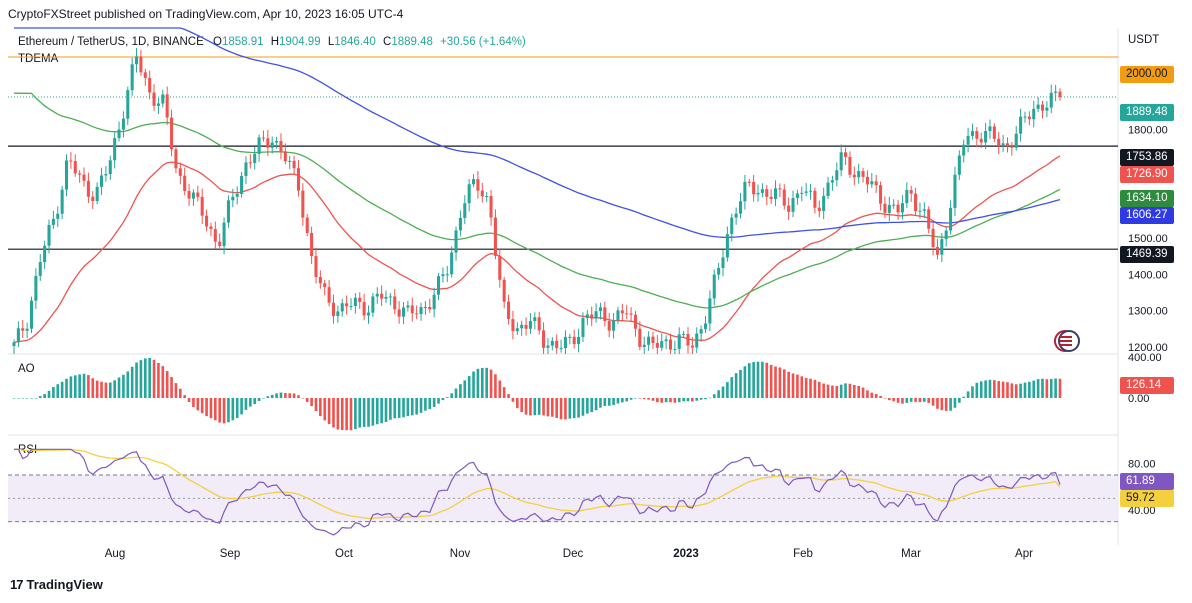 This screenshot has width=1192, height=603. What do you see at coordinates (56, 584) in the screenshot?
I see `tradingview-footer: 17 TradingView` at bounding box center [56, 584].